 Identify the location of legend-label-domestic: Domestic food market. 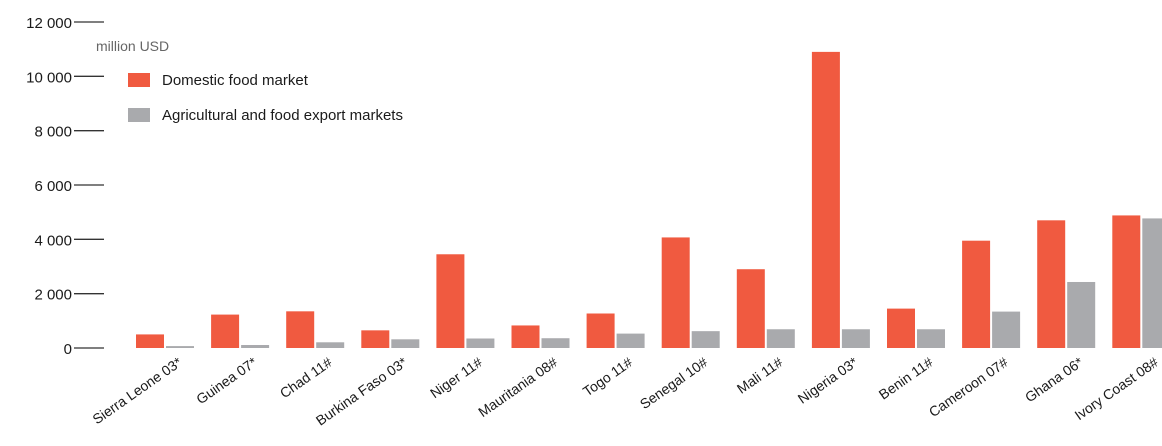
(235, 80).